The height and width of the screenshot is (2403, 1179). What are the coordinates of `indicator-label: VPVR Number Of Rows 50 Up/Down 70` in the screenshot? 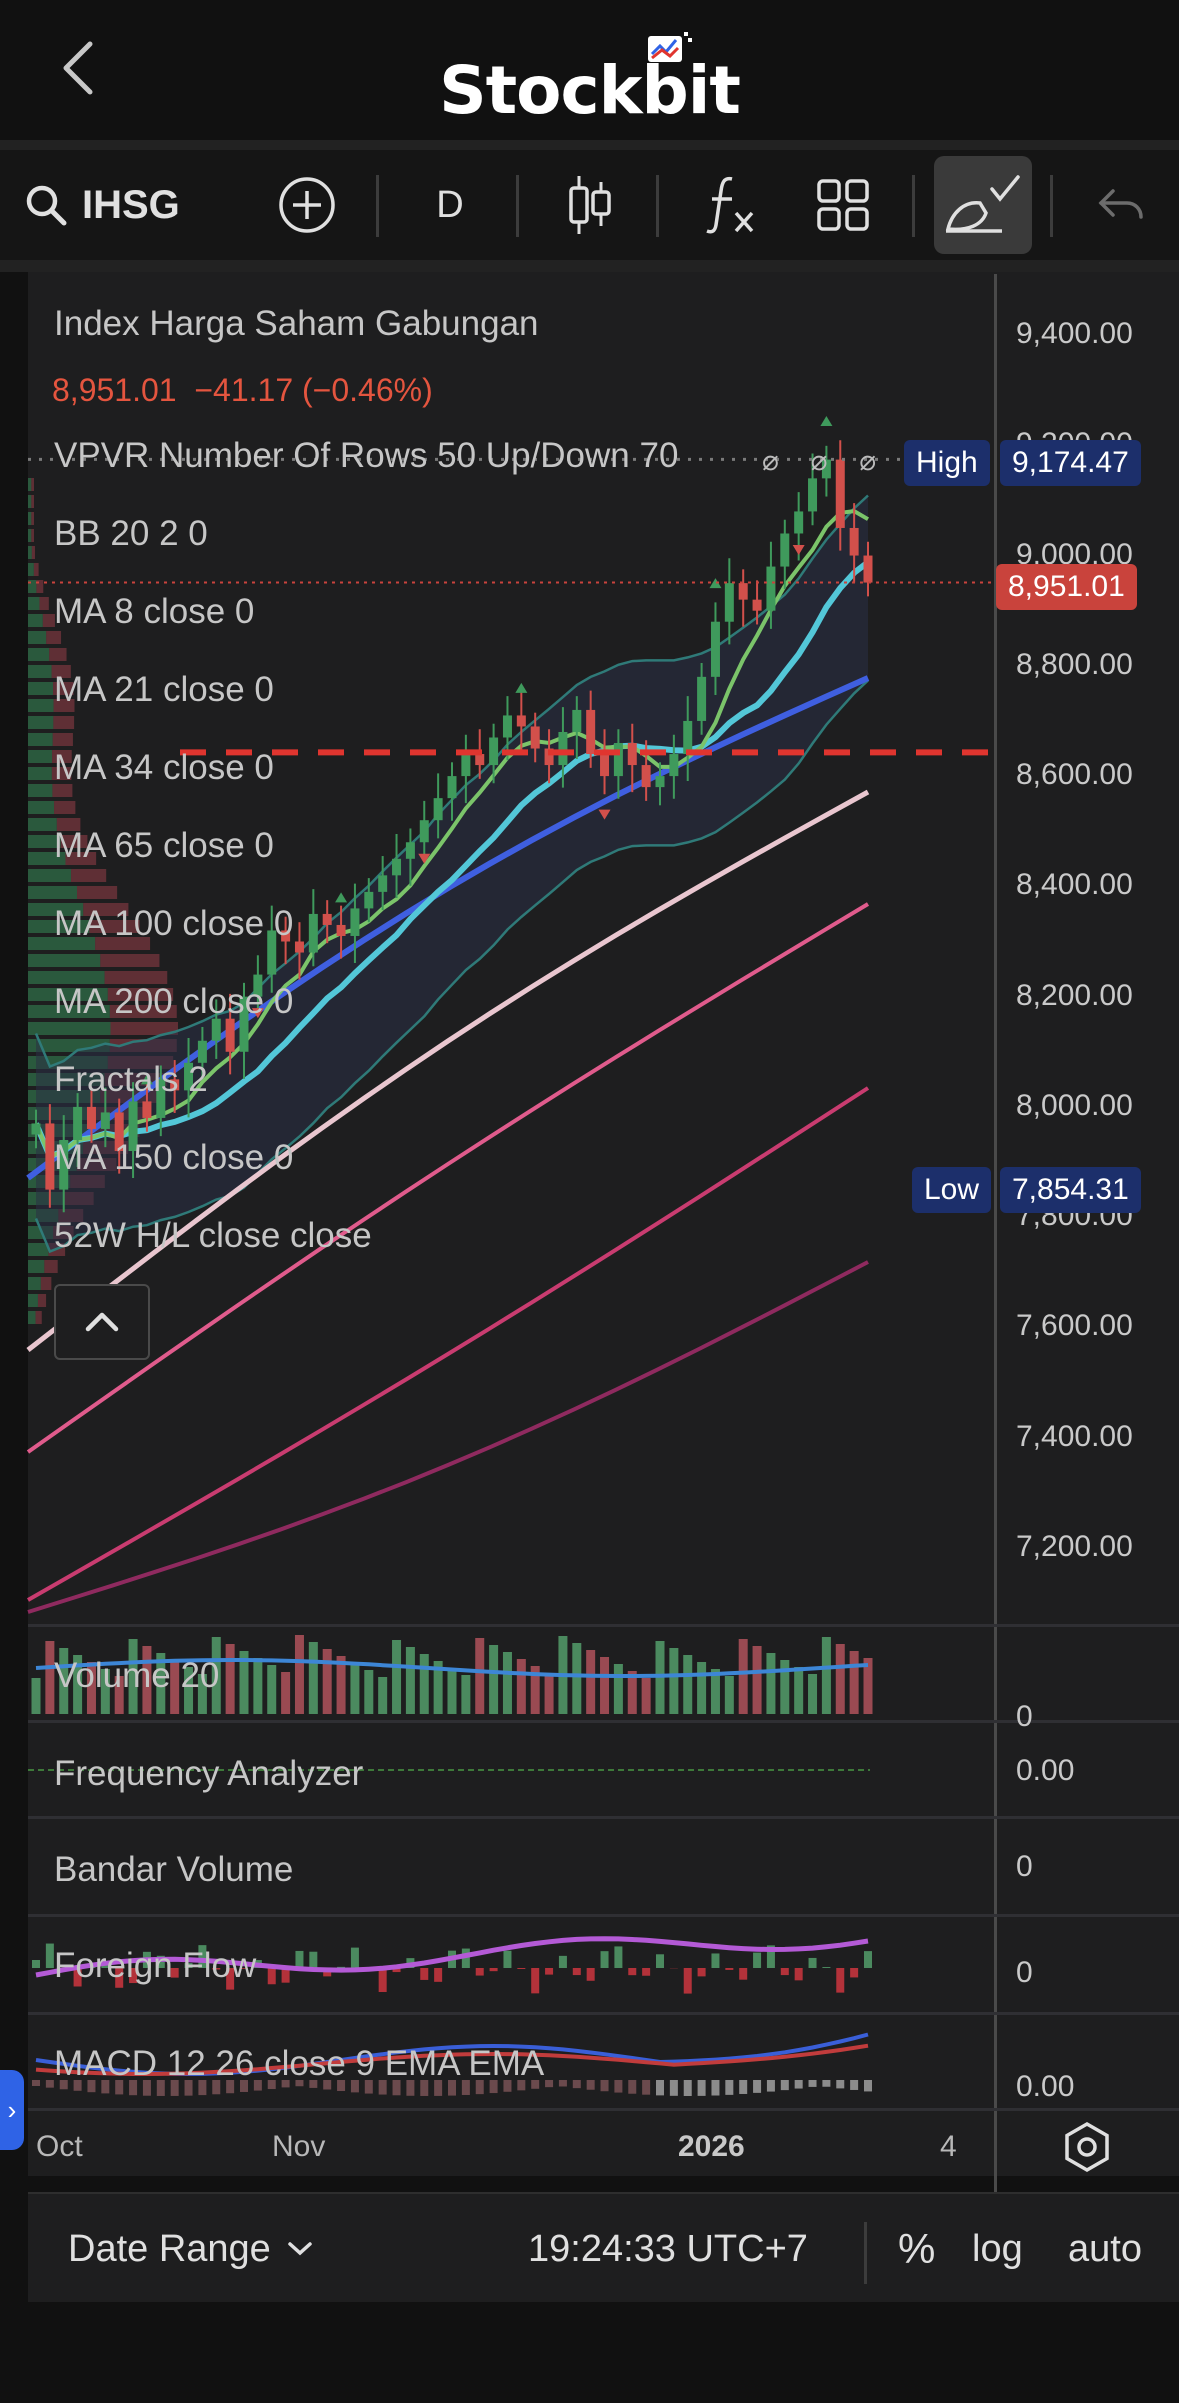 It's located at (366, 455).